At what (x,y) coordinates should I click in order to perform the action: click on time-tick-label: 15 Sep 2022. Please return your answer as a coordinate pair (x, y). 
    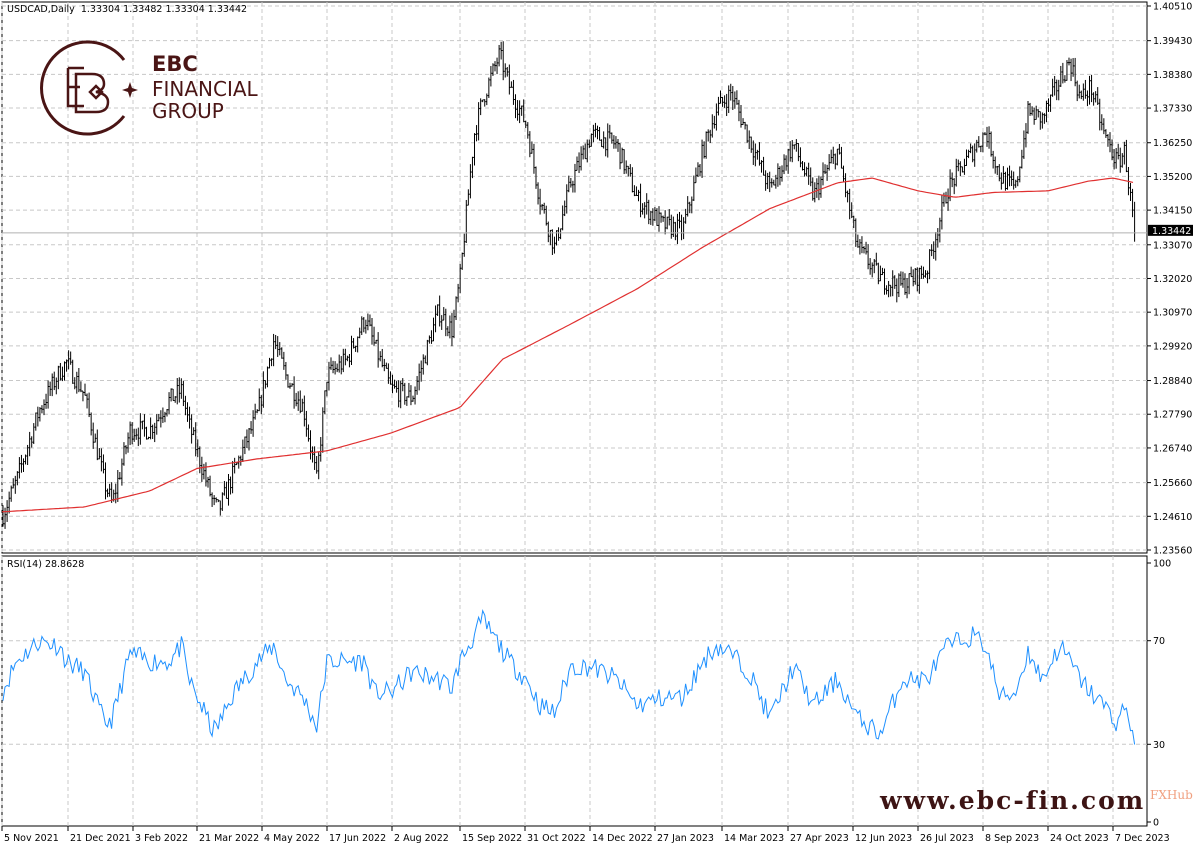
    Looking at the image, I should click on (492, 838).